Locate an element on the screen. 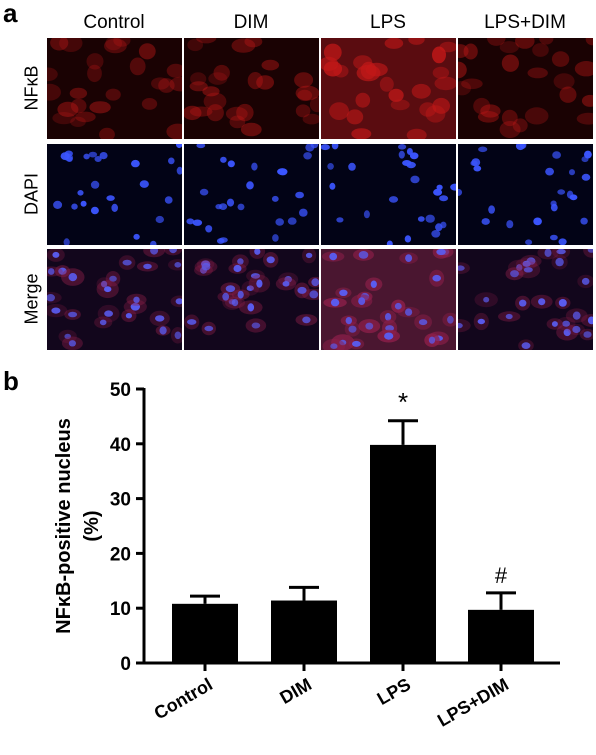  y-tick-label-50: 50 is located at coordinates (120, 390).